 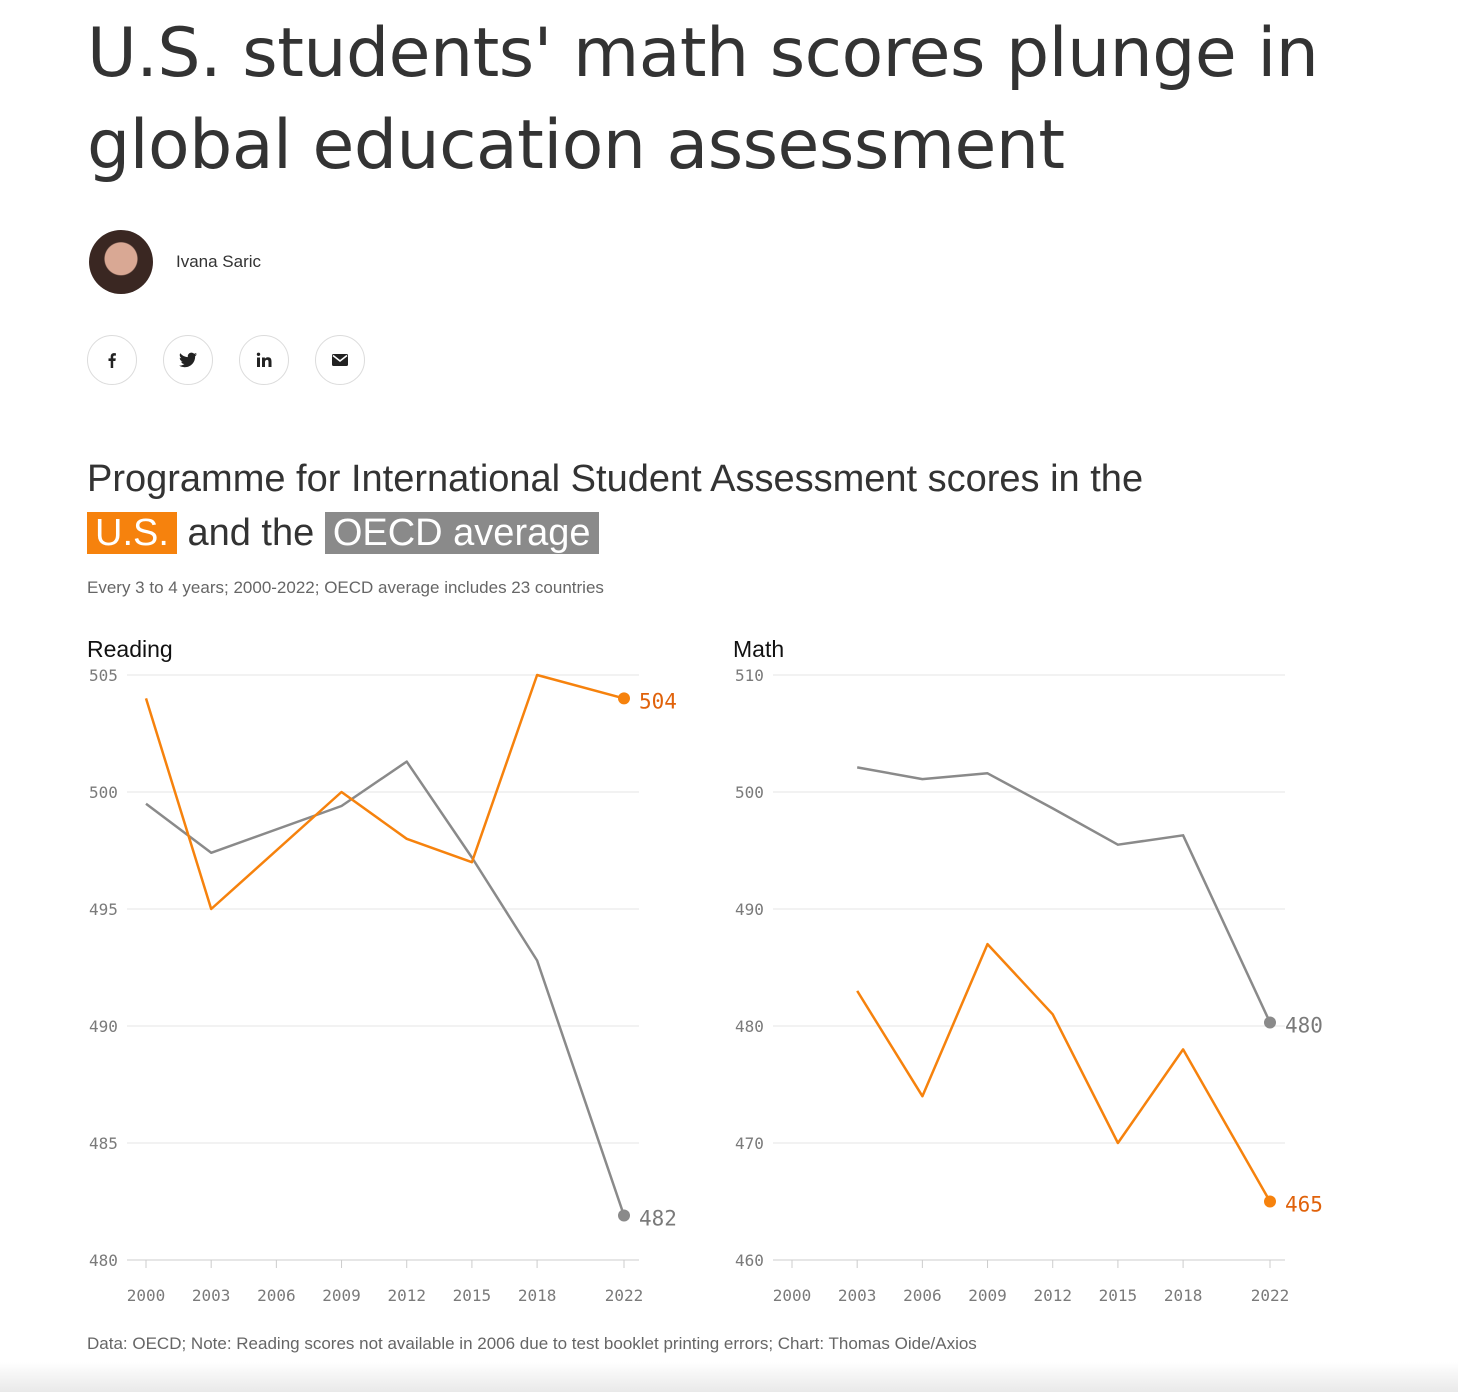 What do you see at coordinates (759, 649) in the screenshot?
I see `math-chart-title: Math` at bounding box center [759, 649].